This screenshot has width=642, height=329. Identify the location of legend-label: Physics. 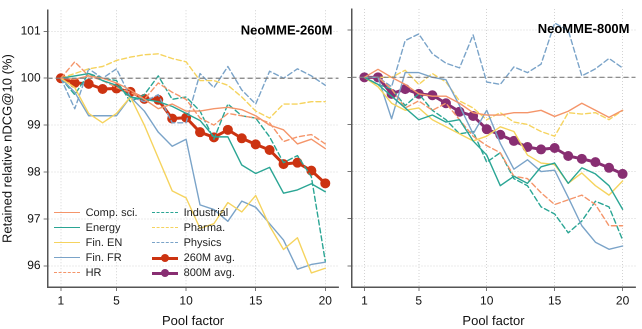
(203, 243).